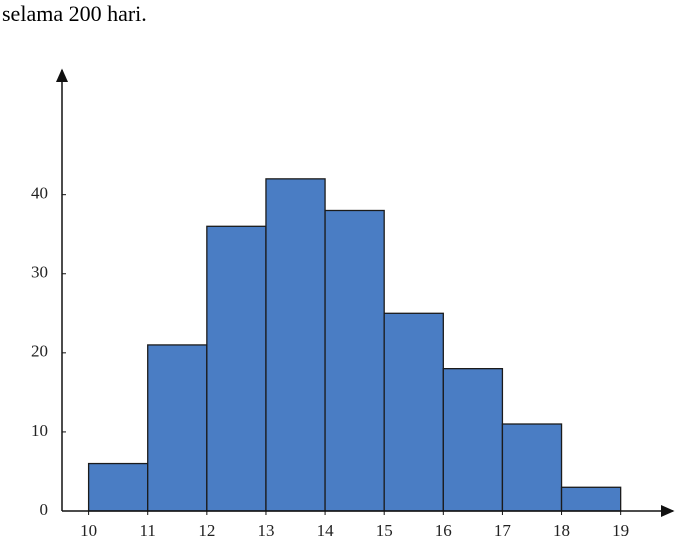 This screenshot has height=547, width=675. Describe the element at coordinates (39, 351) in the screenshot. I see `y-tick-label: 20` at that location.